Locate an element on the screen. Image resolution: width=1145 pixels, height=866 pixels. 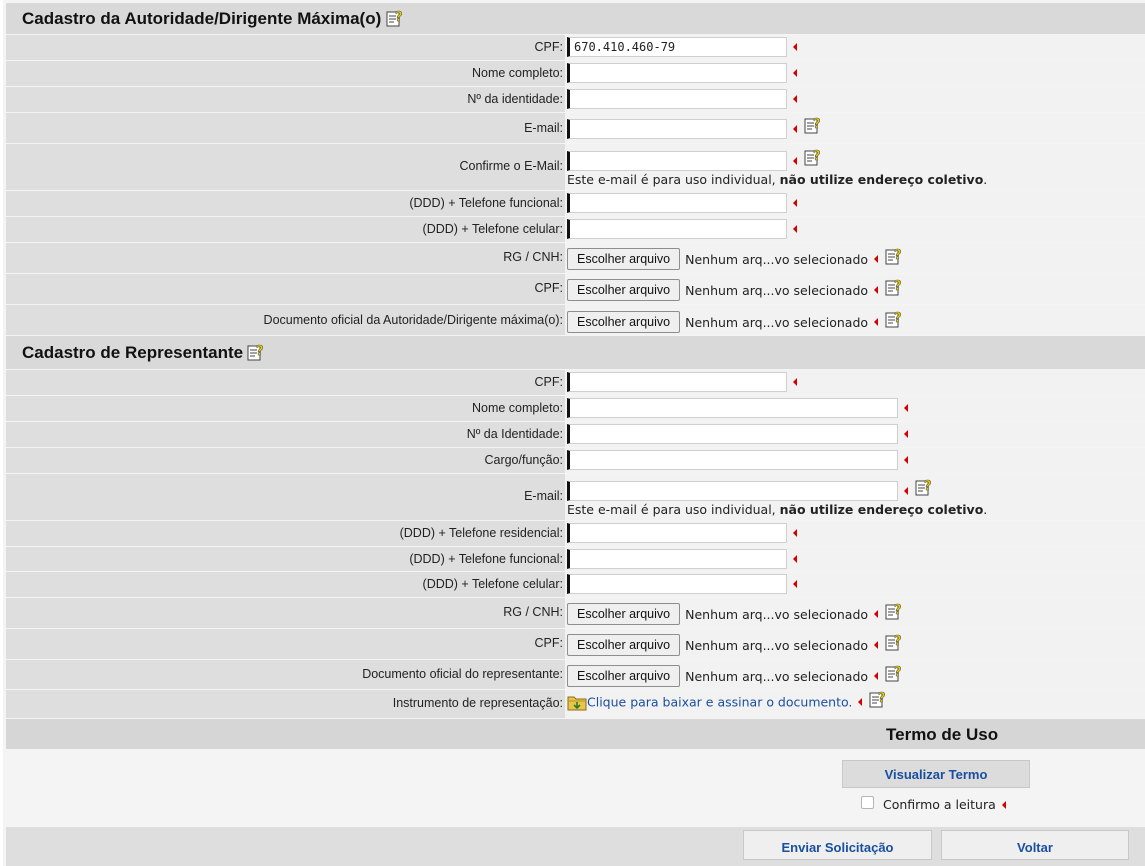
form-row-rep-tel-funcional: (DDD) + Telefone funcional: is located at coordinates (575, 559).